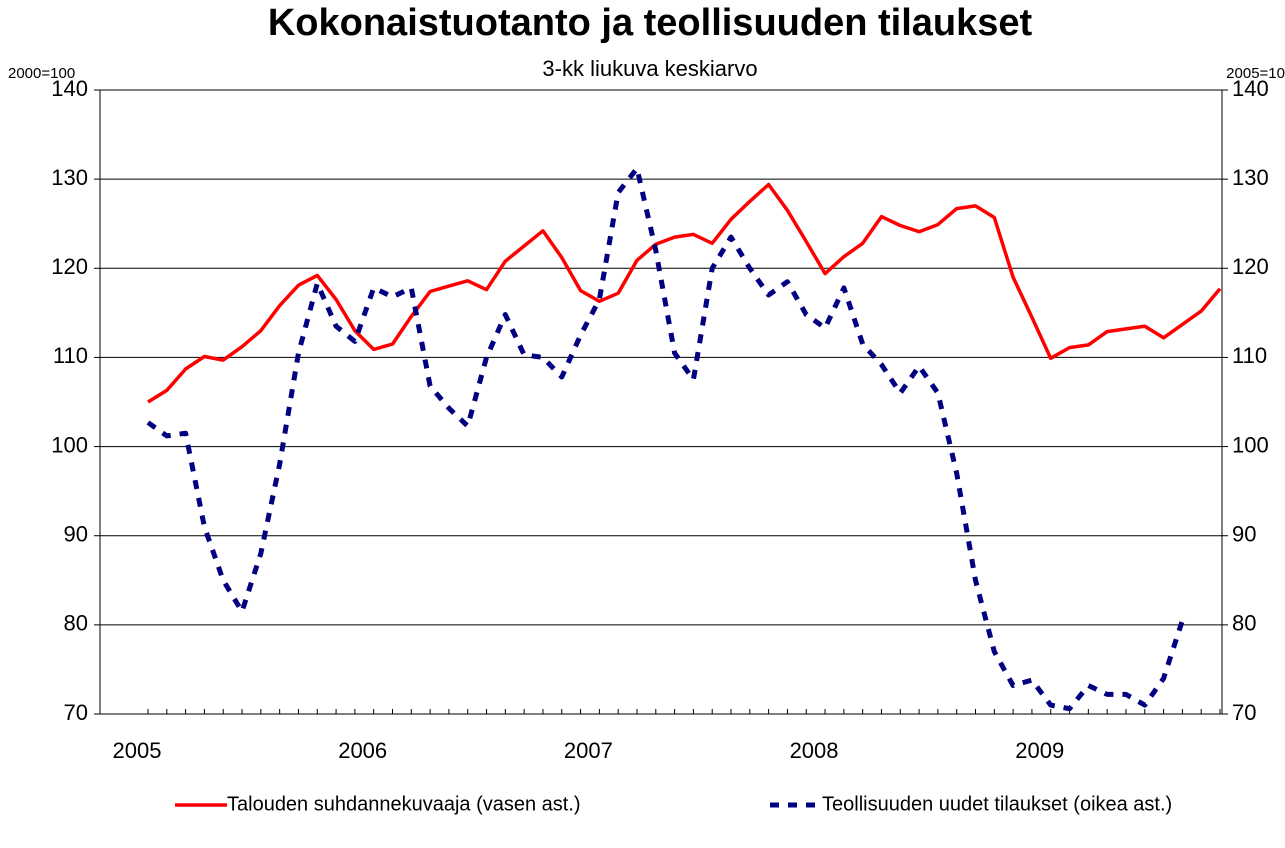  Describe the element at coordinates (1255, 73) in the screenshot. I see `y2-axis-label: 2005=10` at that location.